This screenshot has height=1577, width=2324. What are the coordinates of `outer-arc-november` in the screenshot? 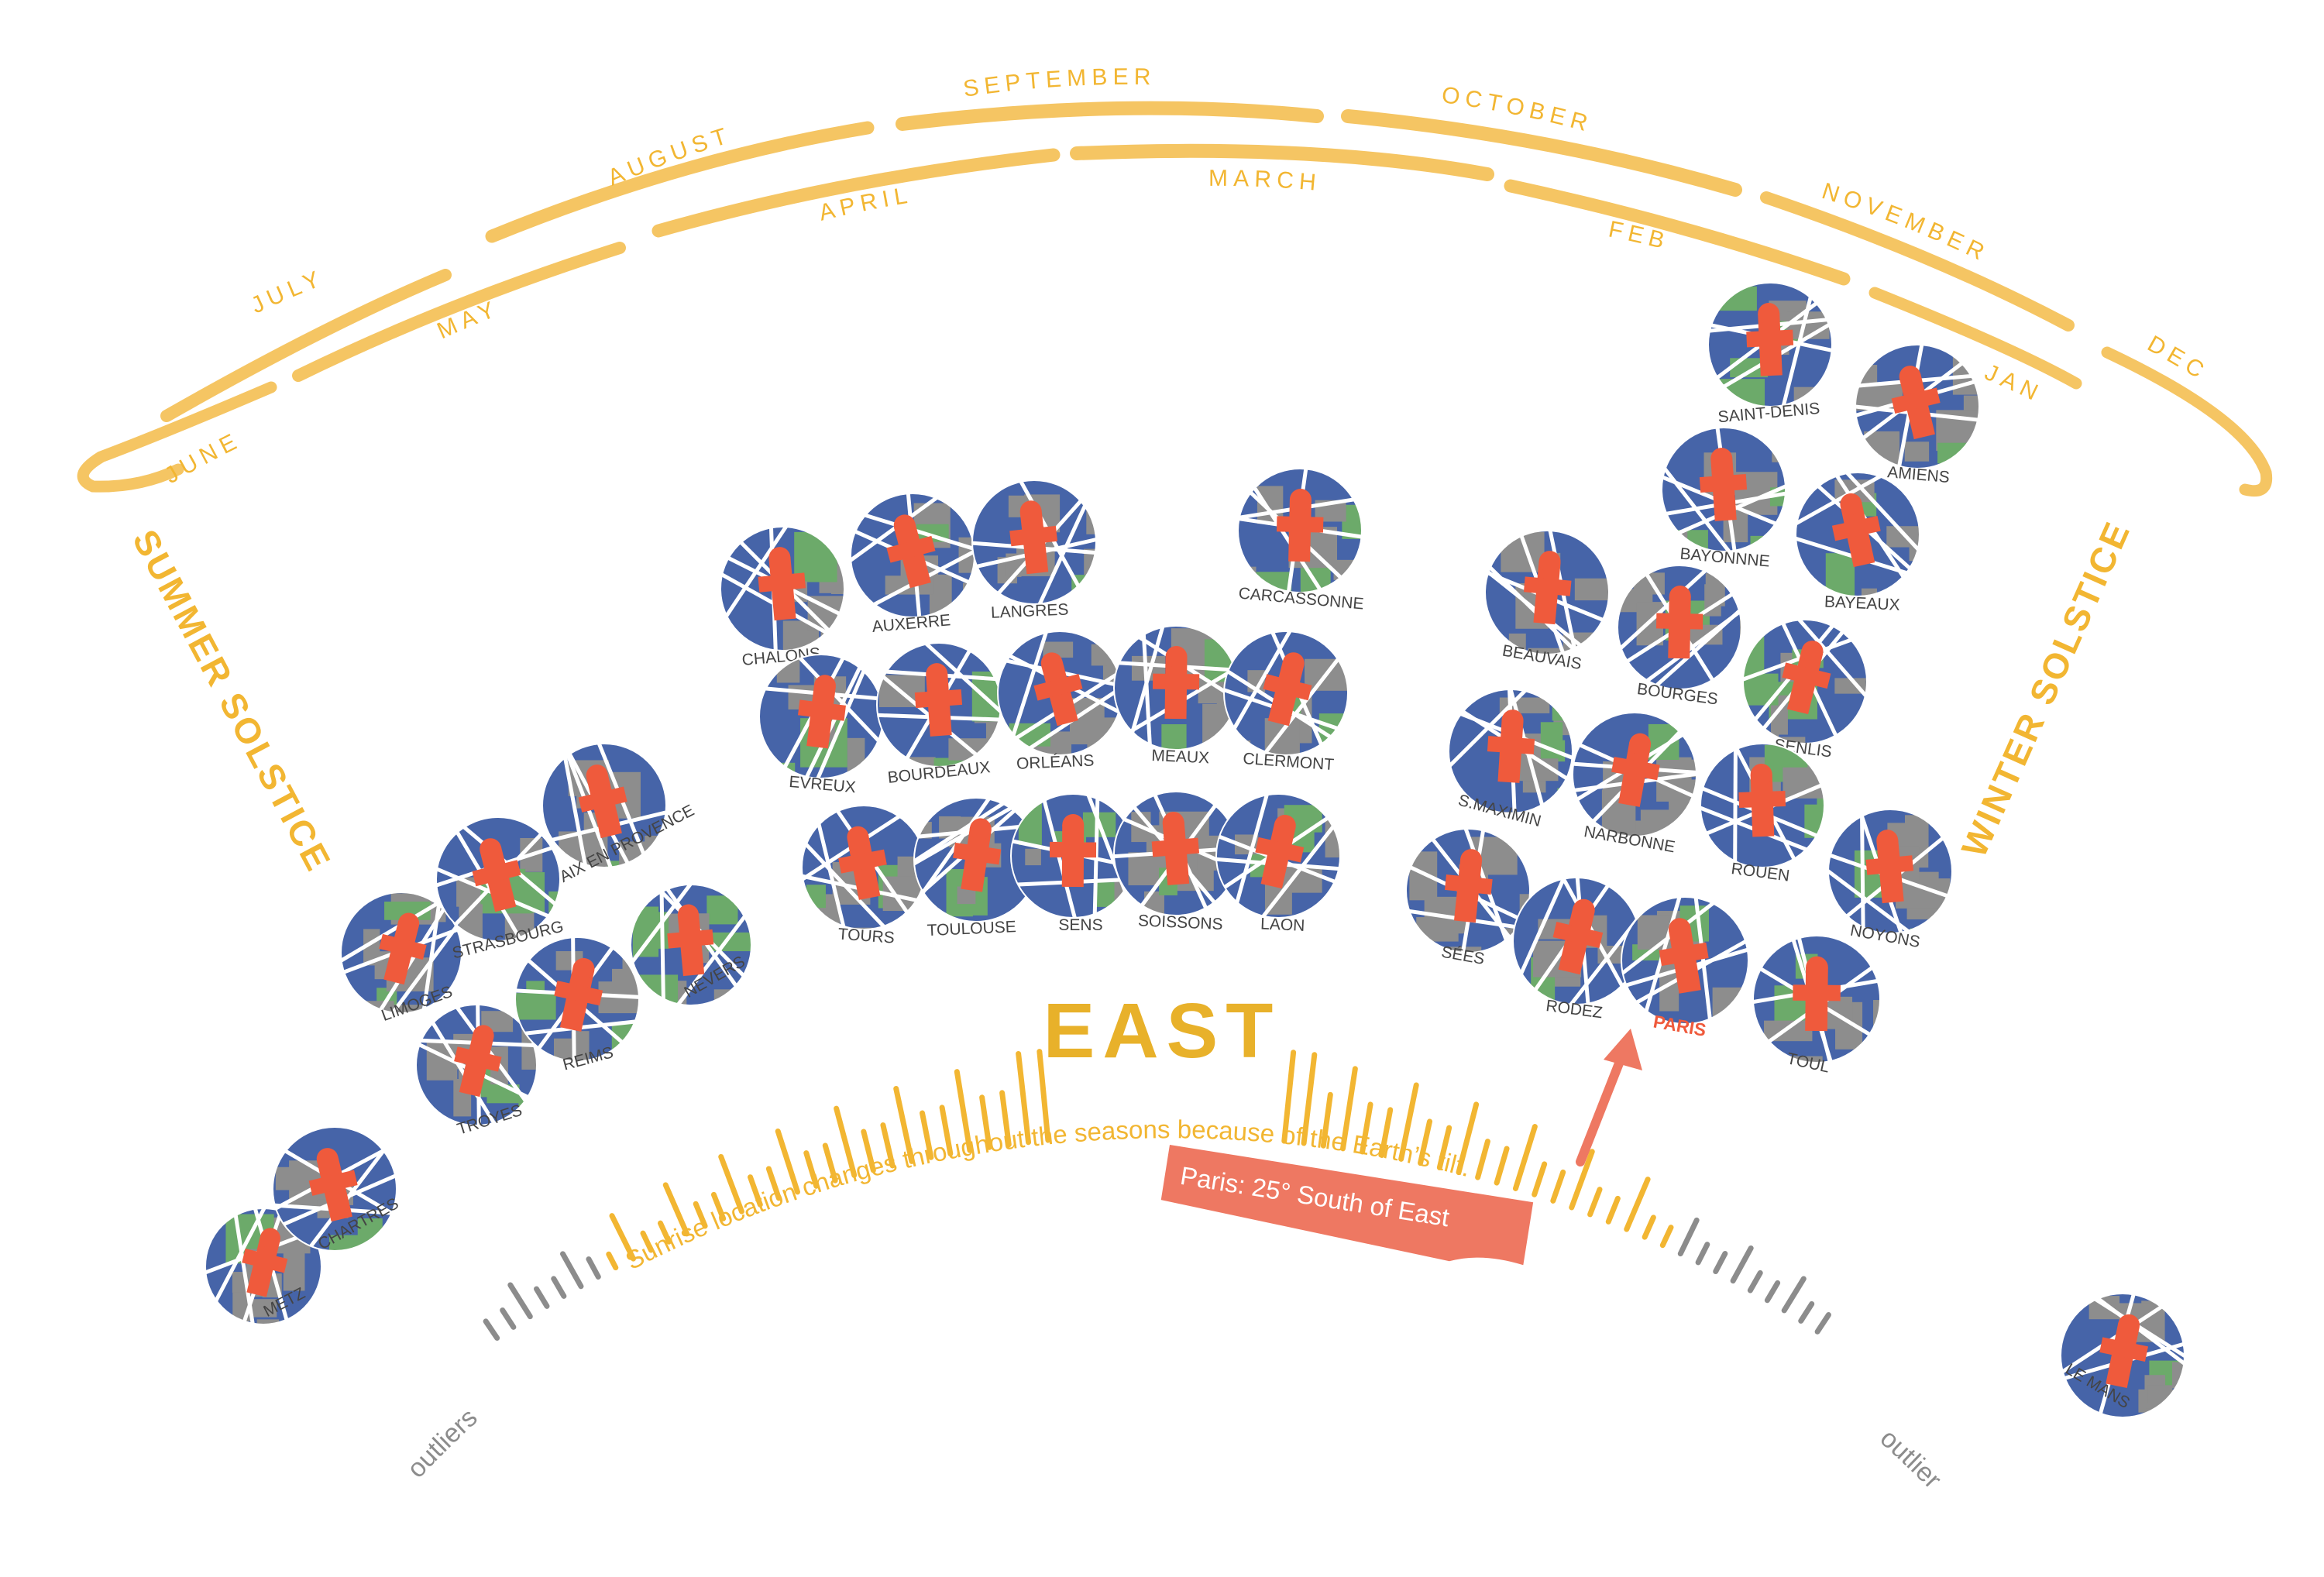 It's located at (1917, 261).